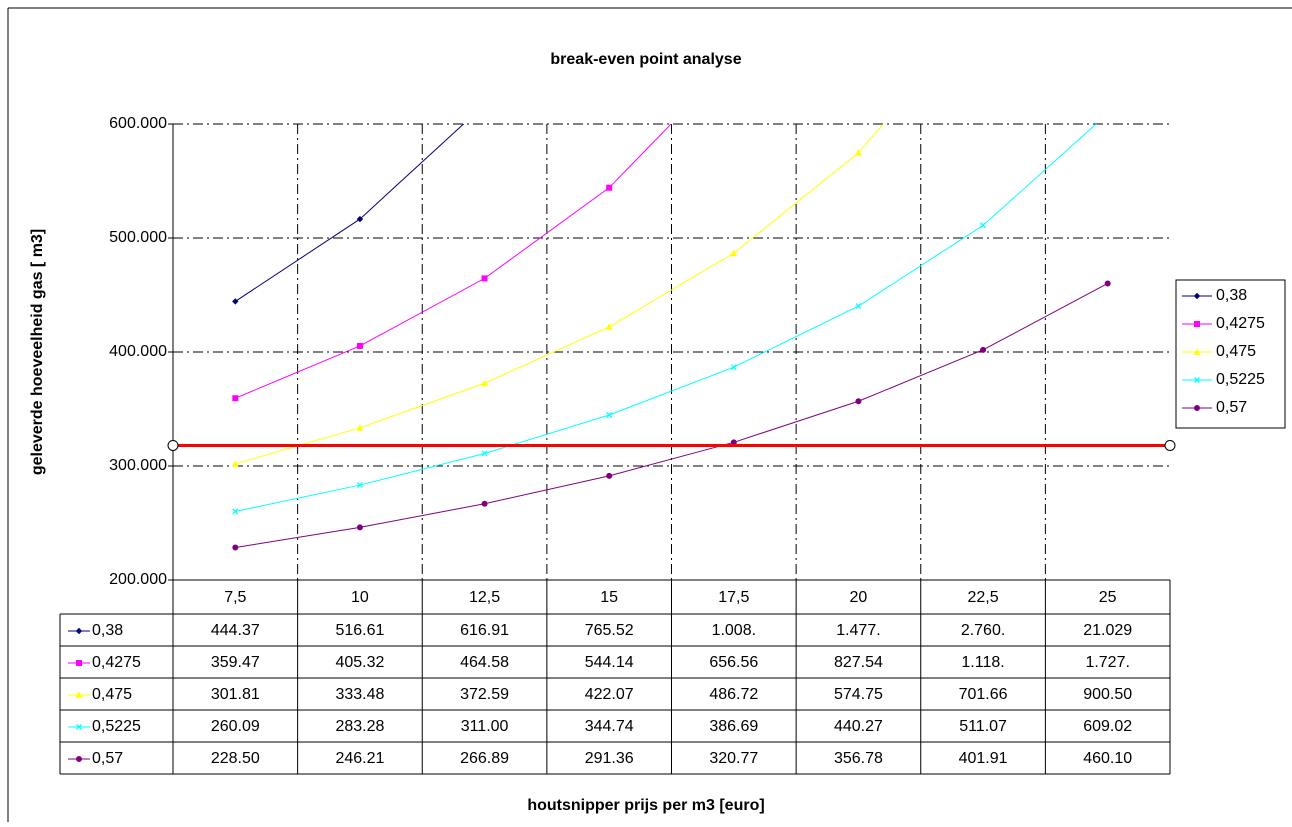 This screenshot has height=827, width=1292. What do you see at coordinates (138, 579) in the screenshot?
I see `y-tick-label: 200.000` at bounding box center [138, 579].